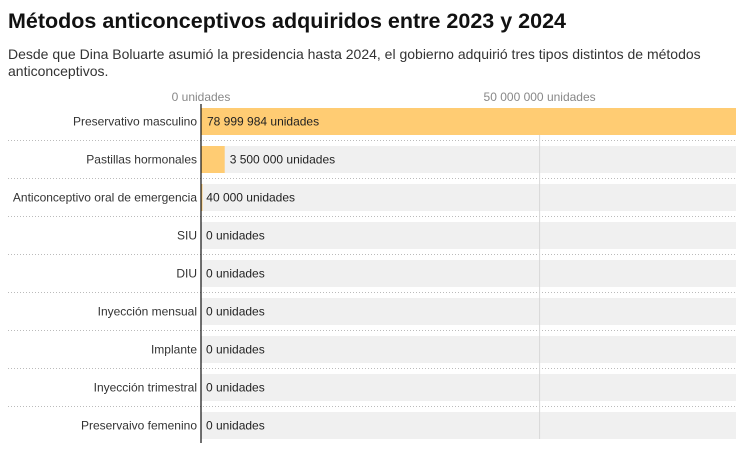  What do you see at coordinates (540, 97) in the screenshot?
I see `x-tick-label: 50 000 000 unidades` at bounding box center [540, 97].